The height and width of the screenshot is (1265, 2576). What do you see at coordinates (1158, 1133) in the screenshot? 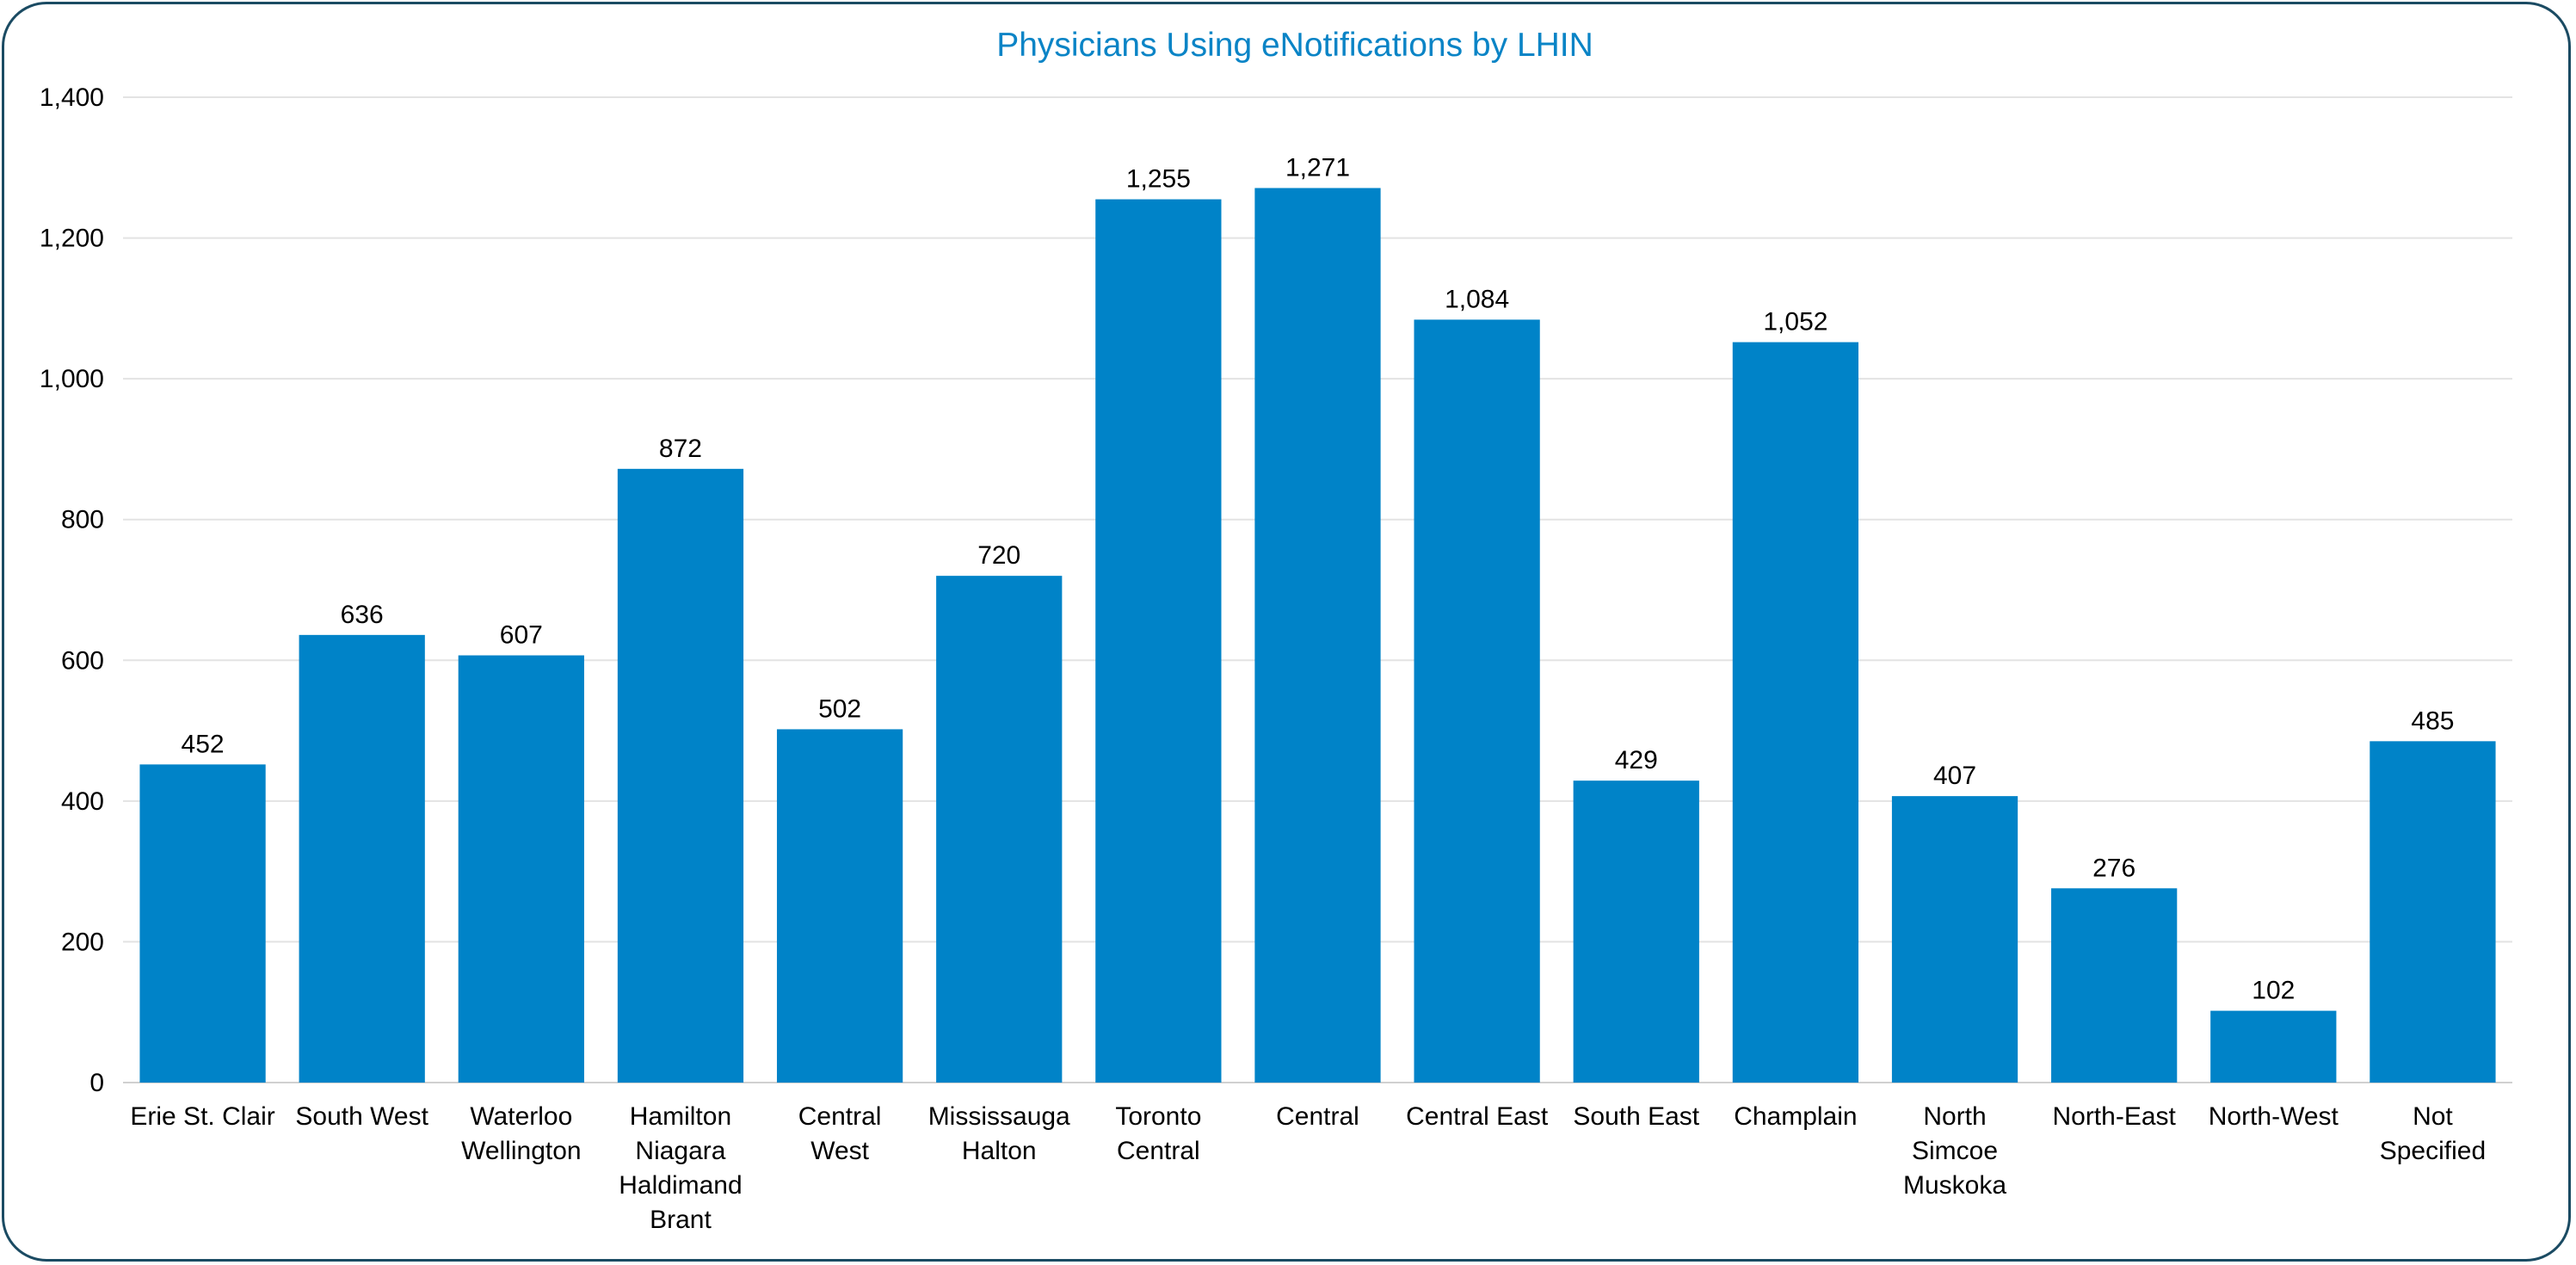
I see `x-tick-label: Toronto Central` at bounding box center [1158, 1133].